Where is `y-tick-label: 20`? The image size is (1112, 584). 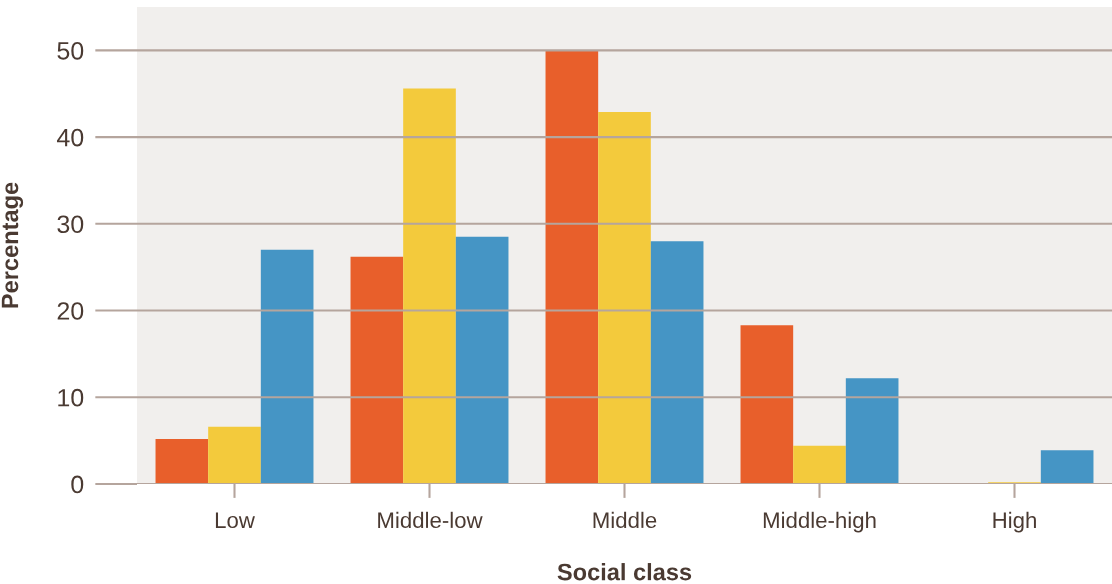 y-tick-label: 20 is located at coordinates (70, 311).